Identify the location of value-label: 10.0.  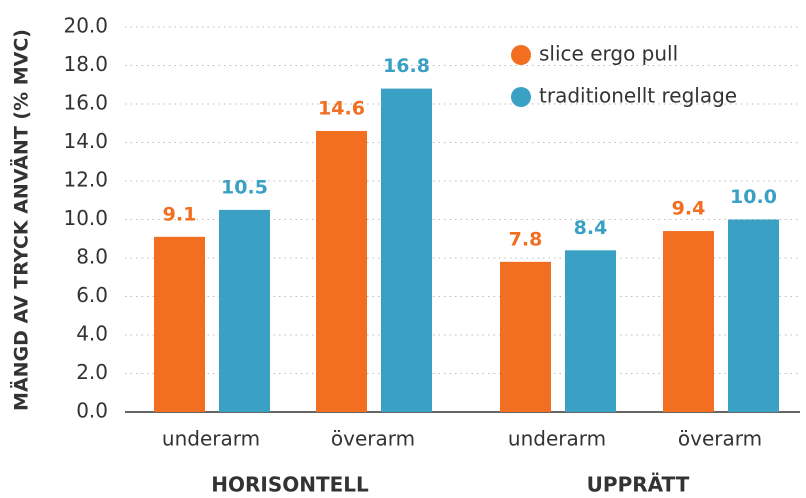
(753, 197).